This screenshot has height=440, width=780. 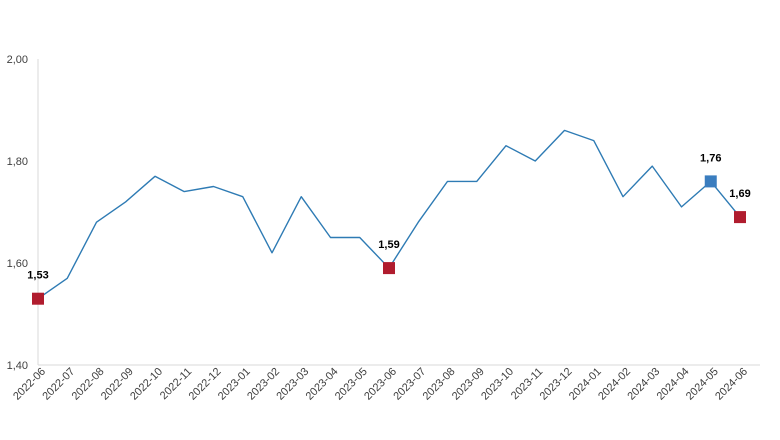 I want to click on x-tick-label: 2022-10, so click(x=146, y=384).